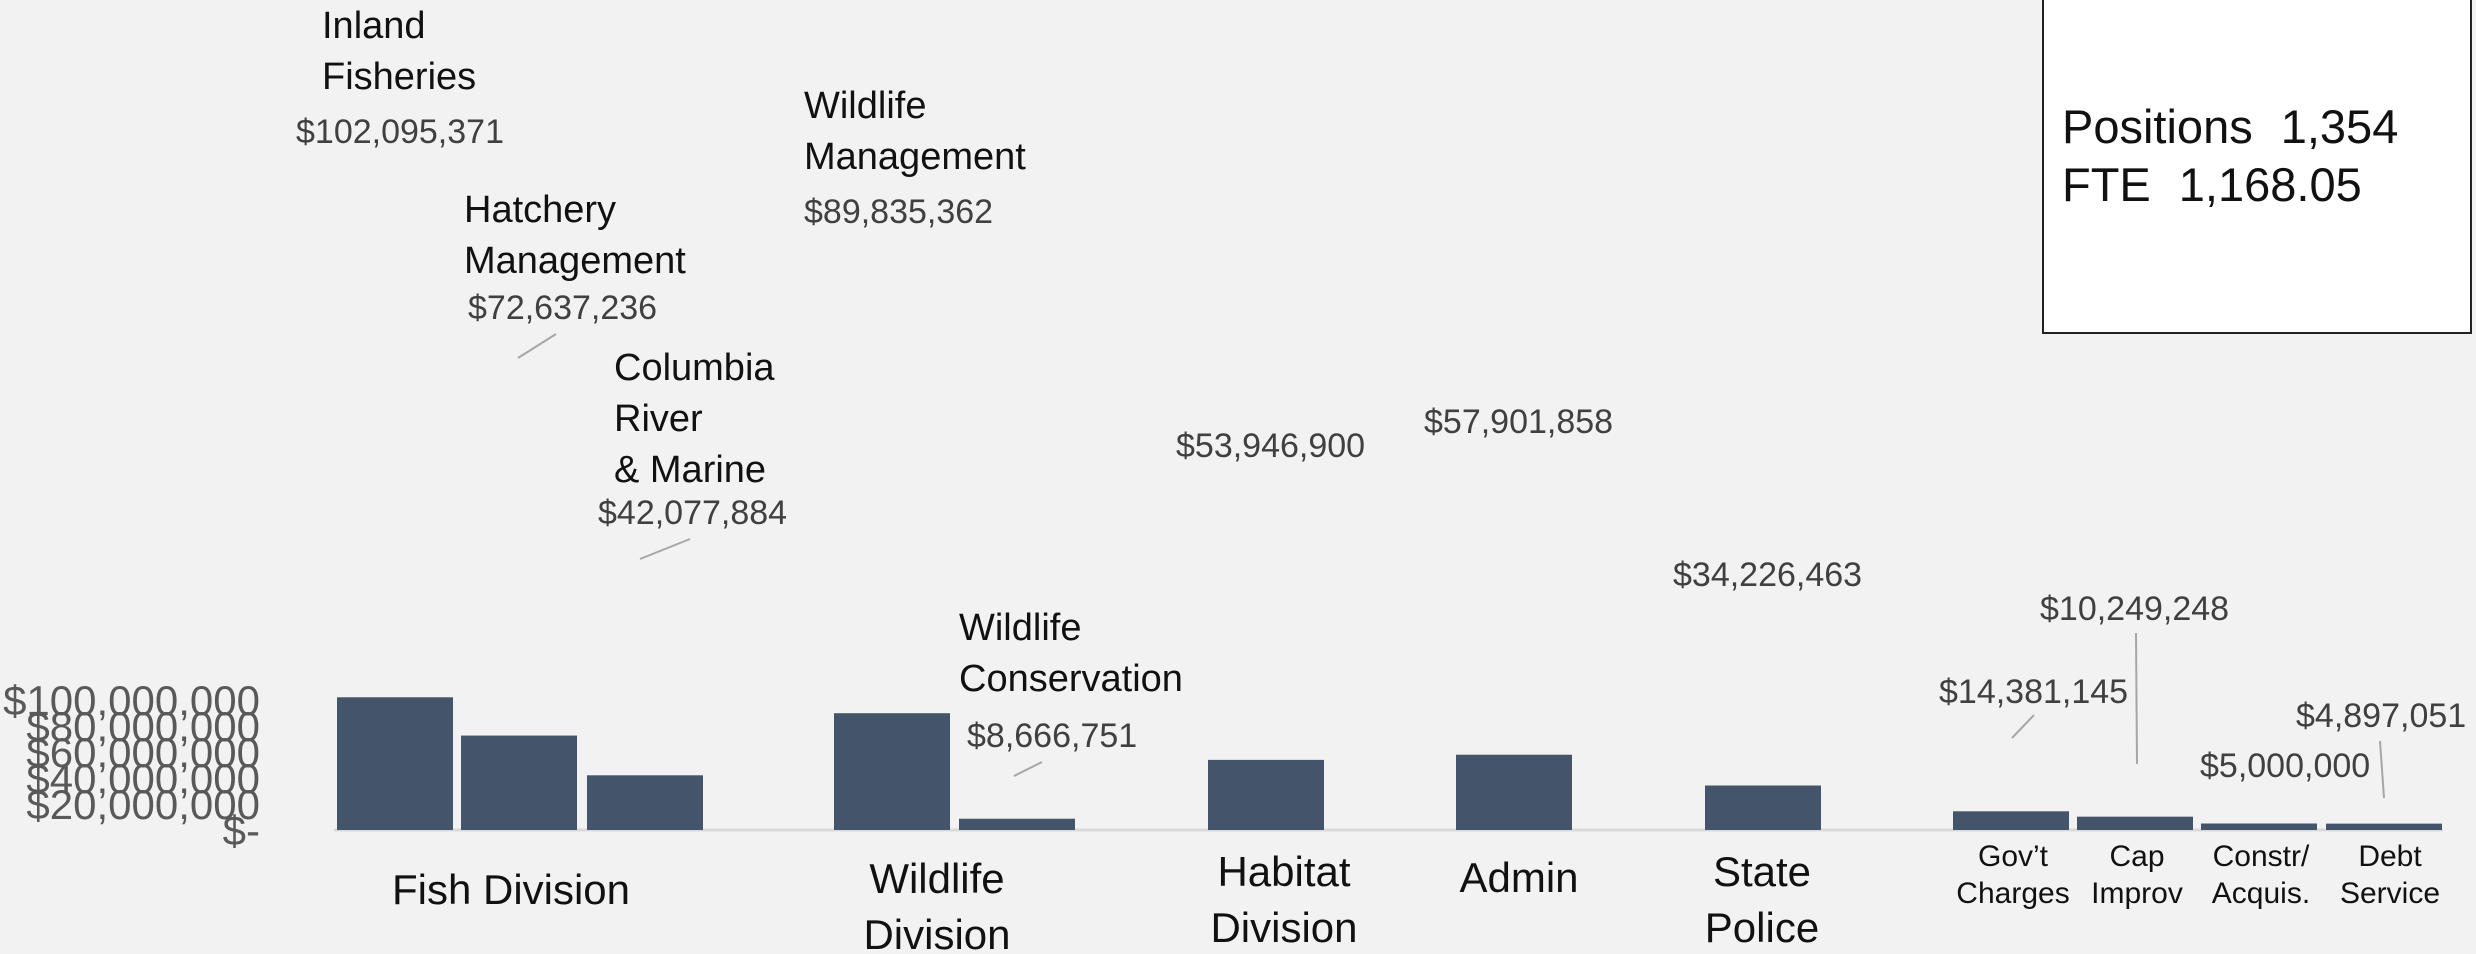 The height and width of the screenshot is (954, 2476). What do you see at coordinates (2106, 184) in the screenshot?
I see `fte-label: FTE` at bounding box center [2106, 184].